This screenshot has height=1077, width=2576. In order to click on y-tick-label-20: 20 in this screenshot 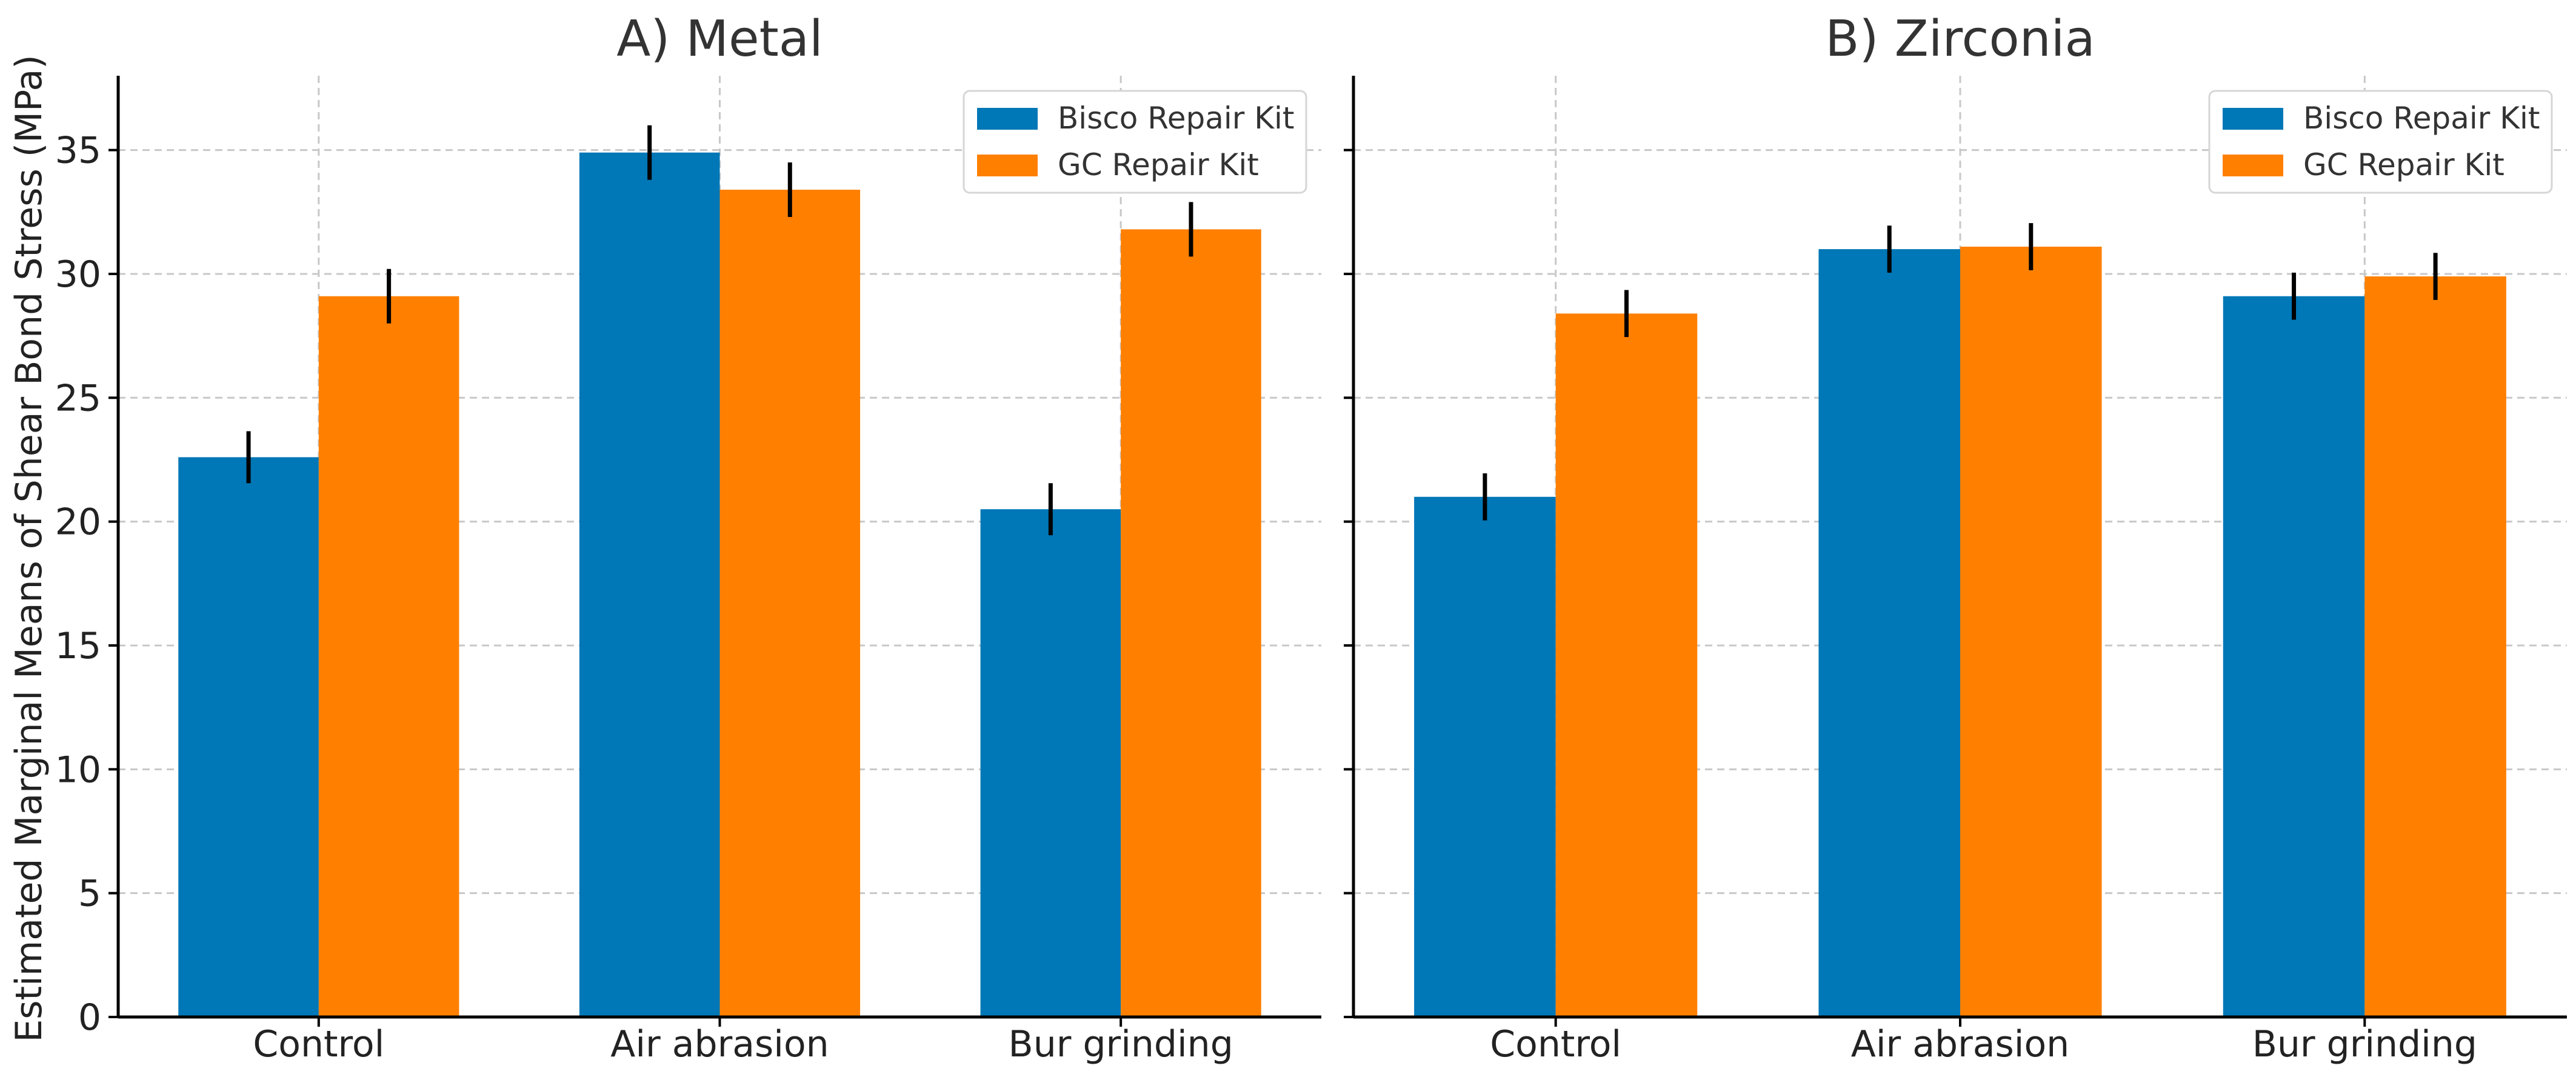, I will do `click(78, 522)`.